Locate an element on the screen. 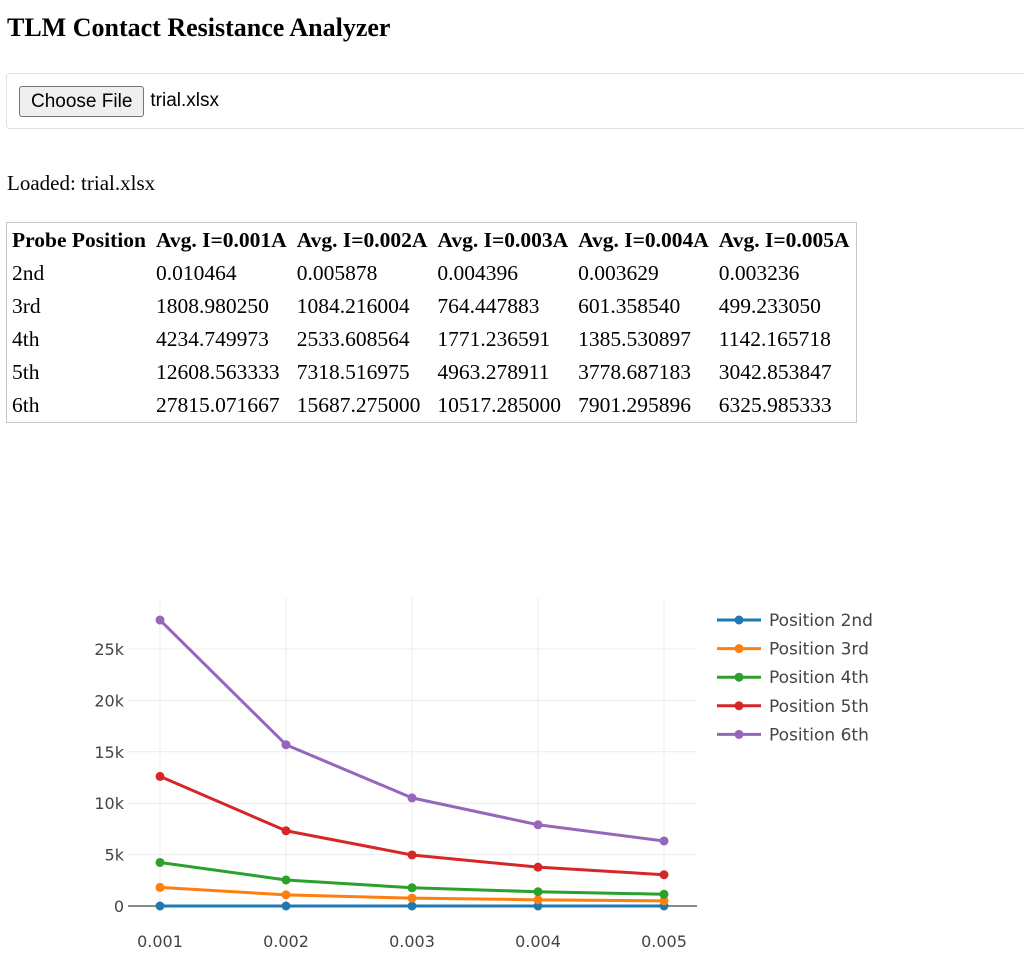 The width and height of the screenshot is (1024, 961). file-upload-panel: Choose File trial.xlsx is located at coordinates (515, 101).